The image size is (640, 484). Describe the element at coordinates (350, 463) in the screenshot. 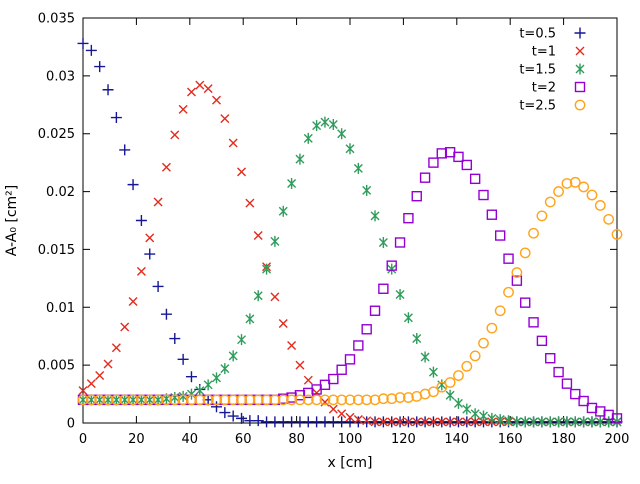

I see `x-axis-label: x [cm]` at that location.